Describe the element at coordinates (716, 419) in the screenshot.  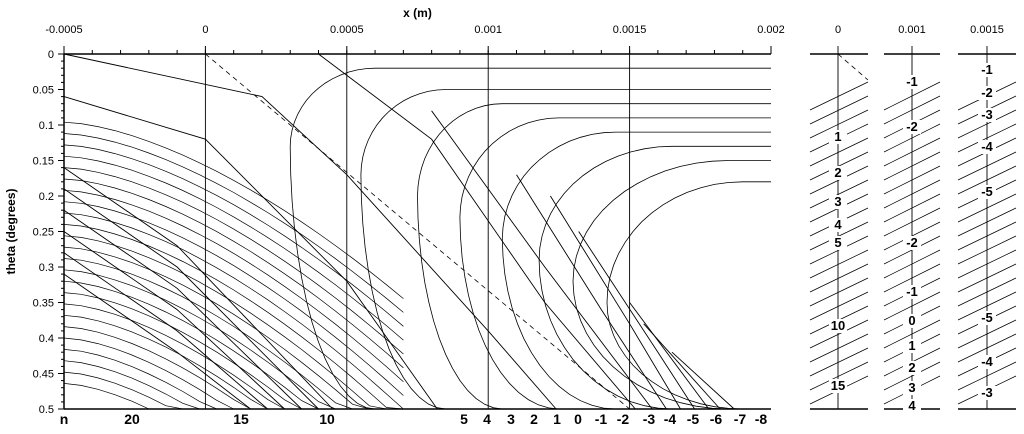
I see `order-label: -6` at that location.